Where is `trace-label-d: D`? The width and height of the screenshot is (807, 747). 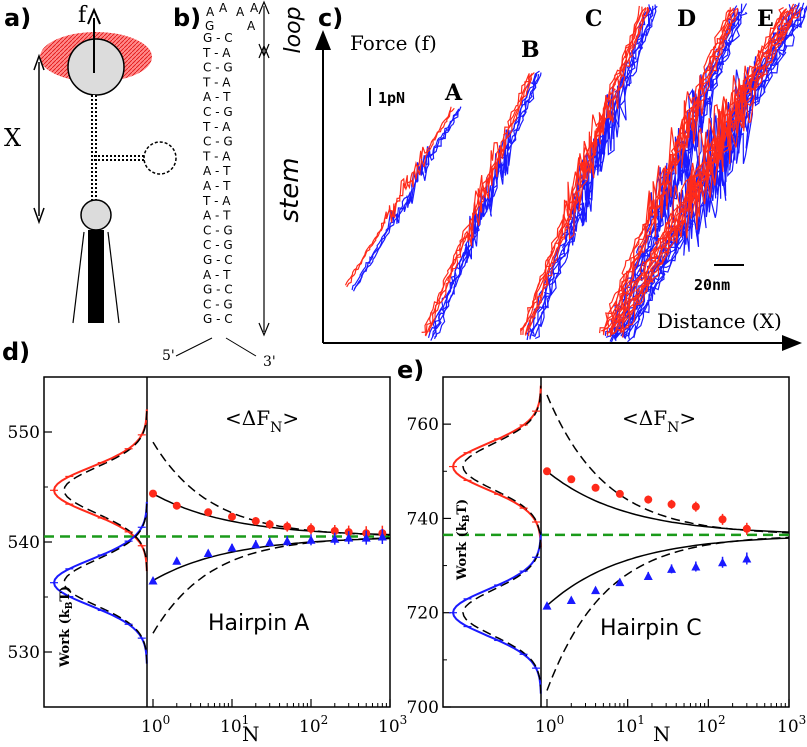
trace-label-d: D is located at coordinates (686, 19).